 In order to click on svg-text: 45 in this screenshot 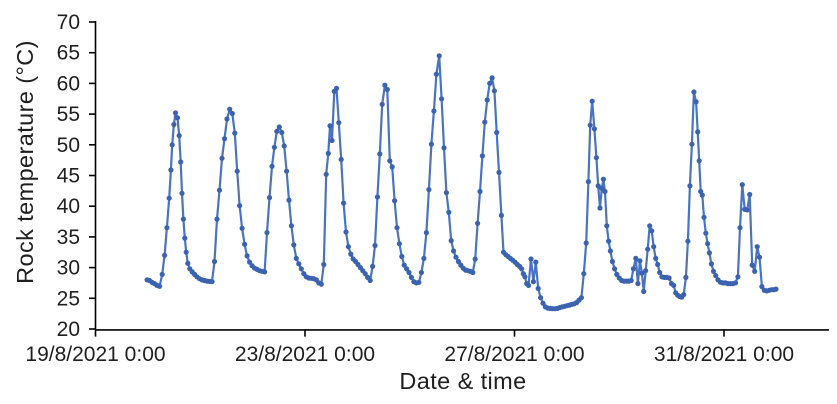, I will do `click(68, 176)`.